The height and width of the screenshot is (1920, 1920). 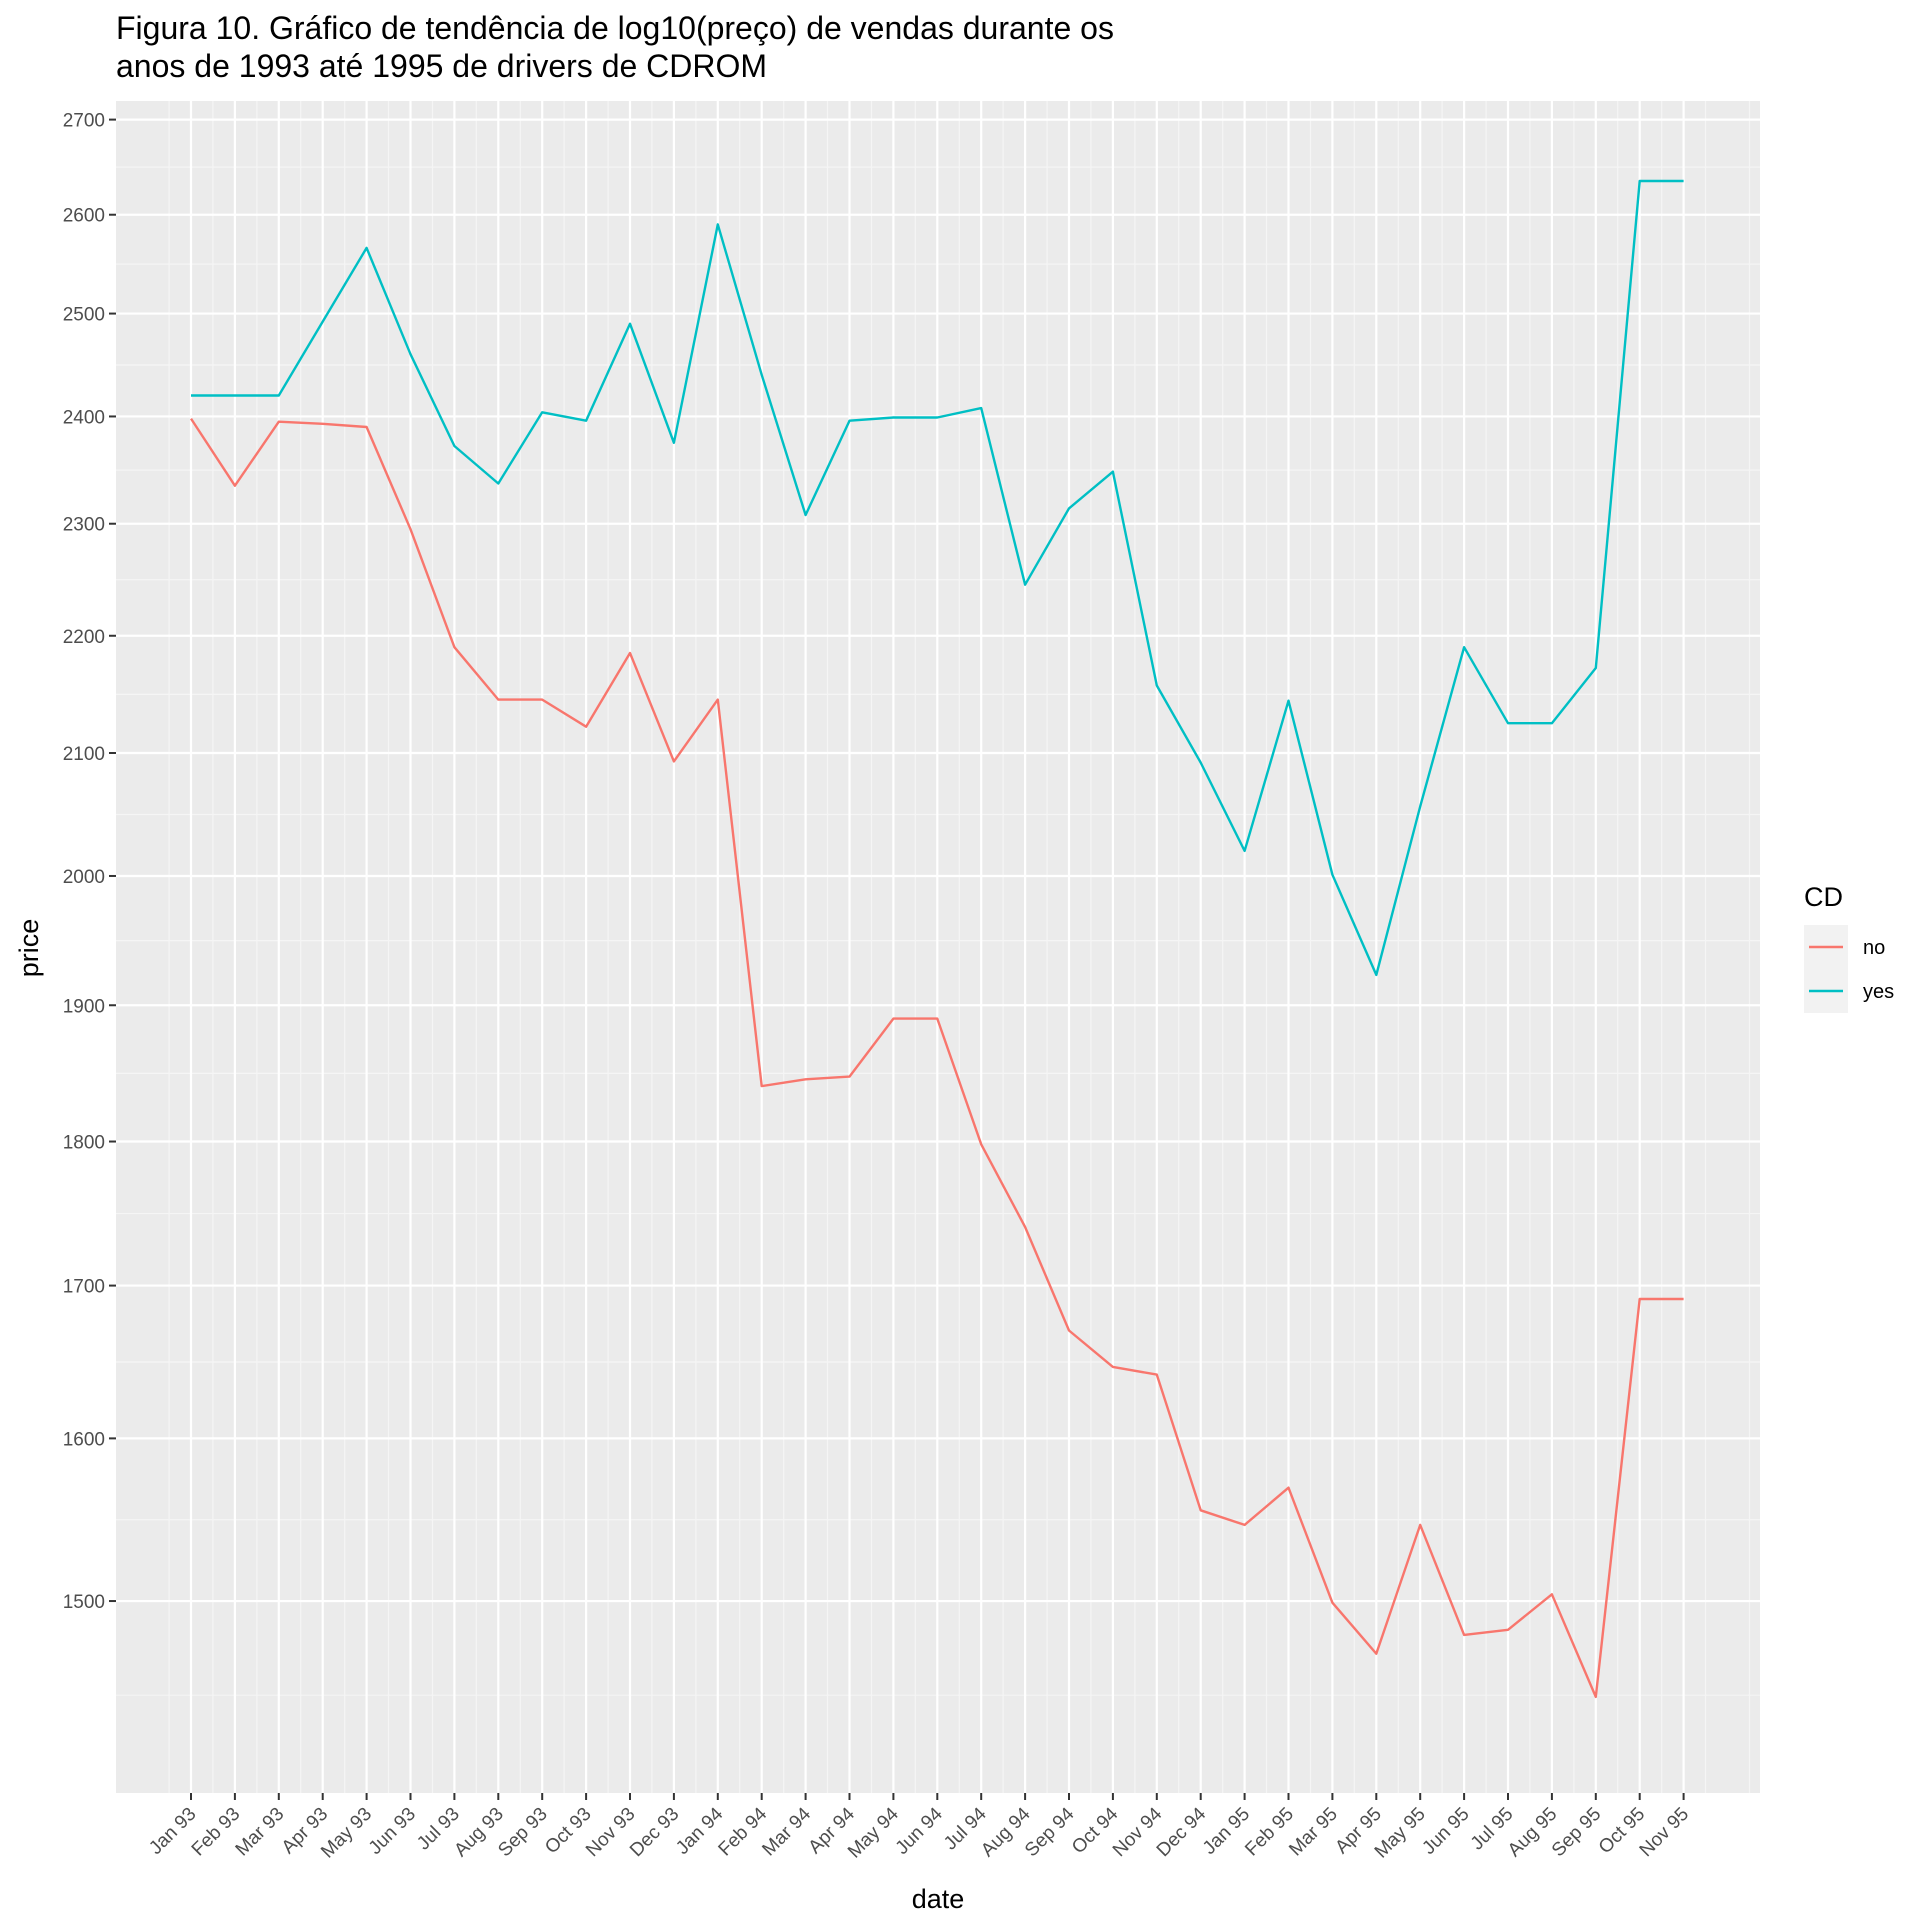 What do you see at coordinates (84, 121) in the screenshot?
I see `y-tick-label: 2700` at bounding box center [84, 121].